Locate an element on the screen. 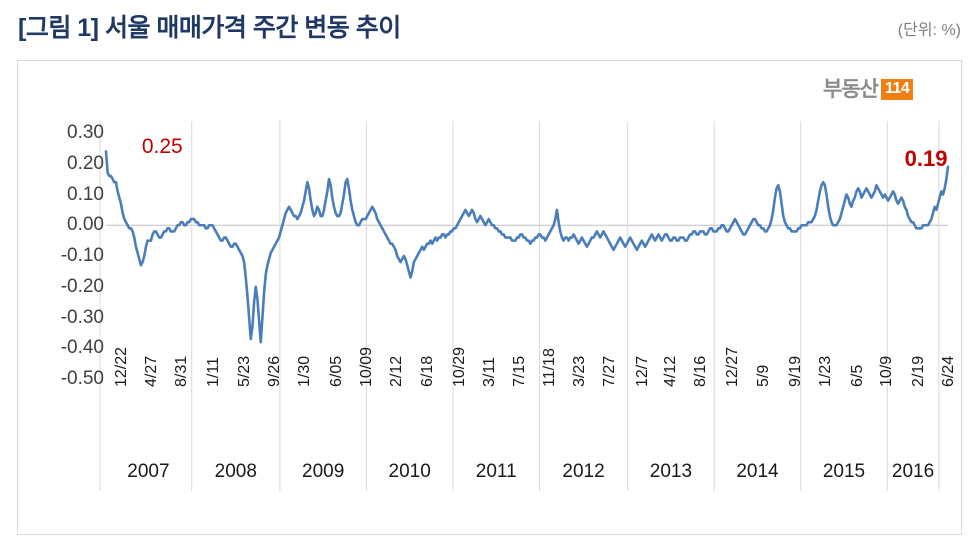  brand-logo: 부동산 114 is located at coordinates (868, 89).